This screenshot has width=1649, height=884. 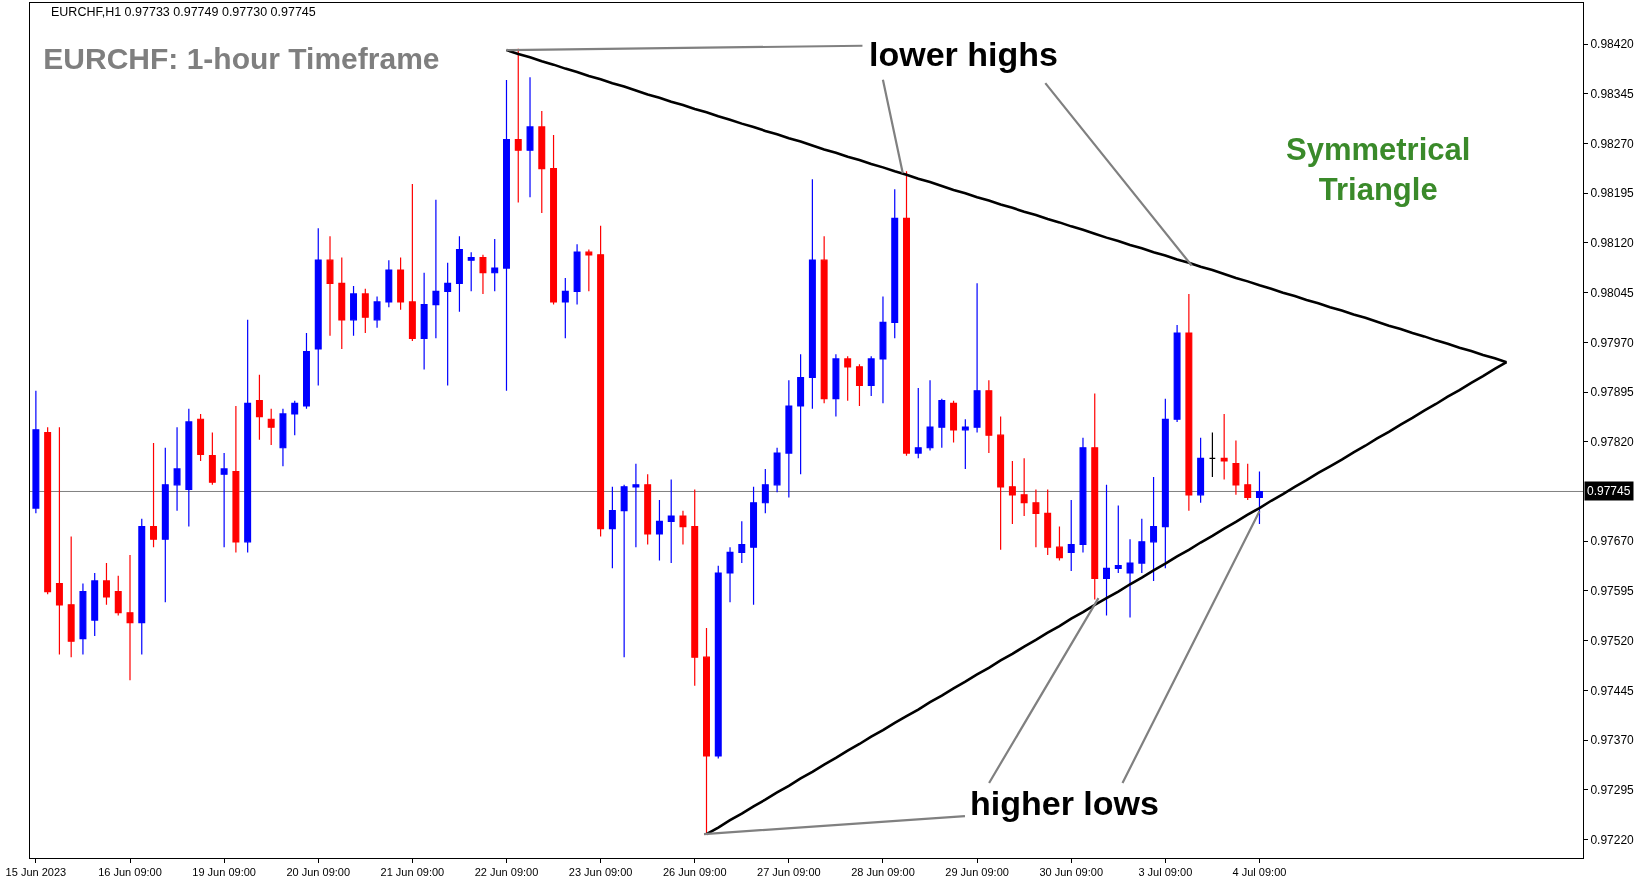 What do you see at coordinates (183, 12) in the screenshot?
I see `annotation: EURCHF,H1 0.97733 0.97749 0.97730 0.97745` at bounding box center [183, 12].